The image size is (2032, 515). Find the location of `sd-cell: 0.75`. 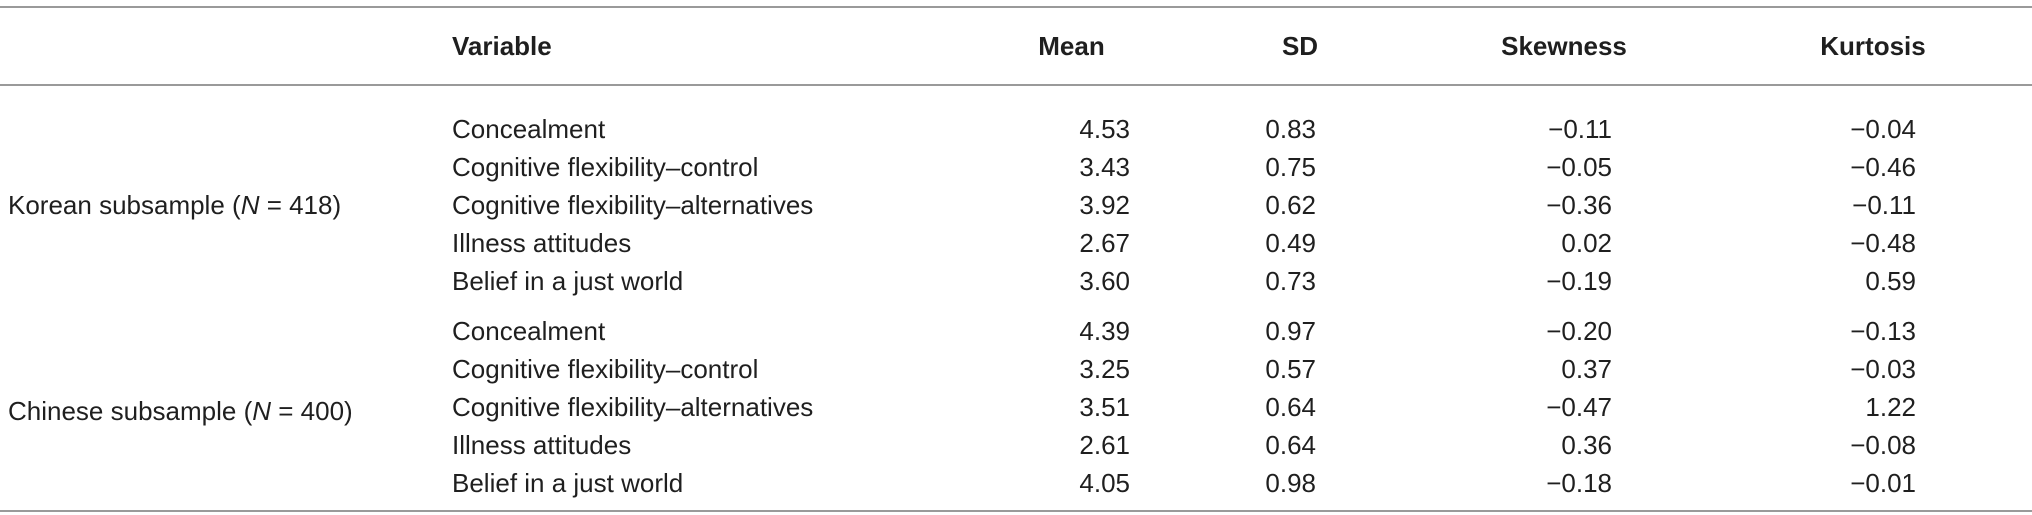

sd-cell: 0.75 is located at coordinates (1290, 166).